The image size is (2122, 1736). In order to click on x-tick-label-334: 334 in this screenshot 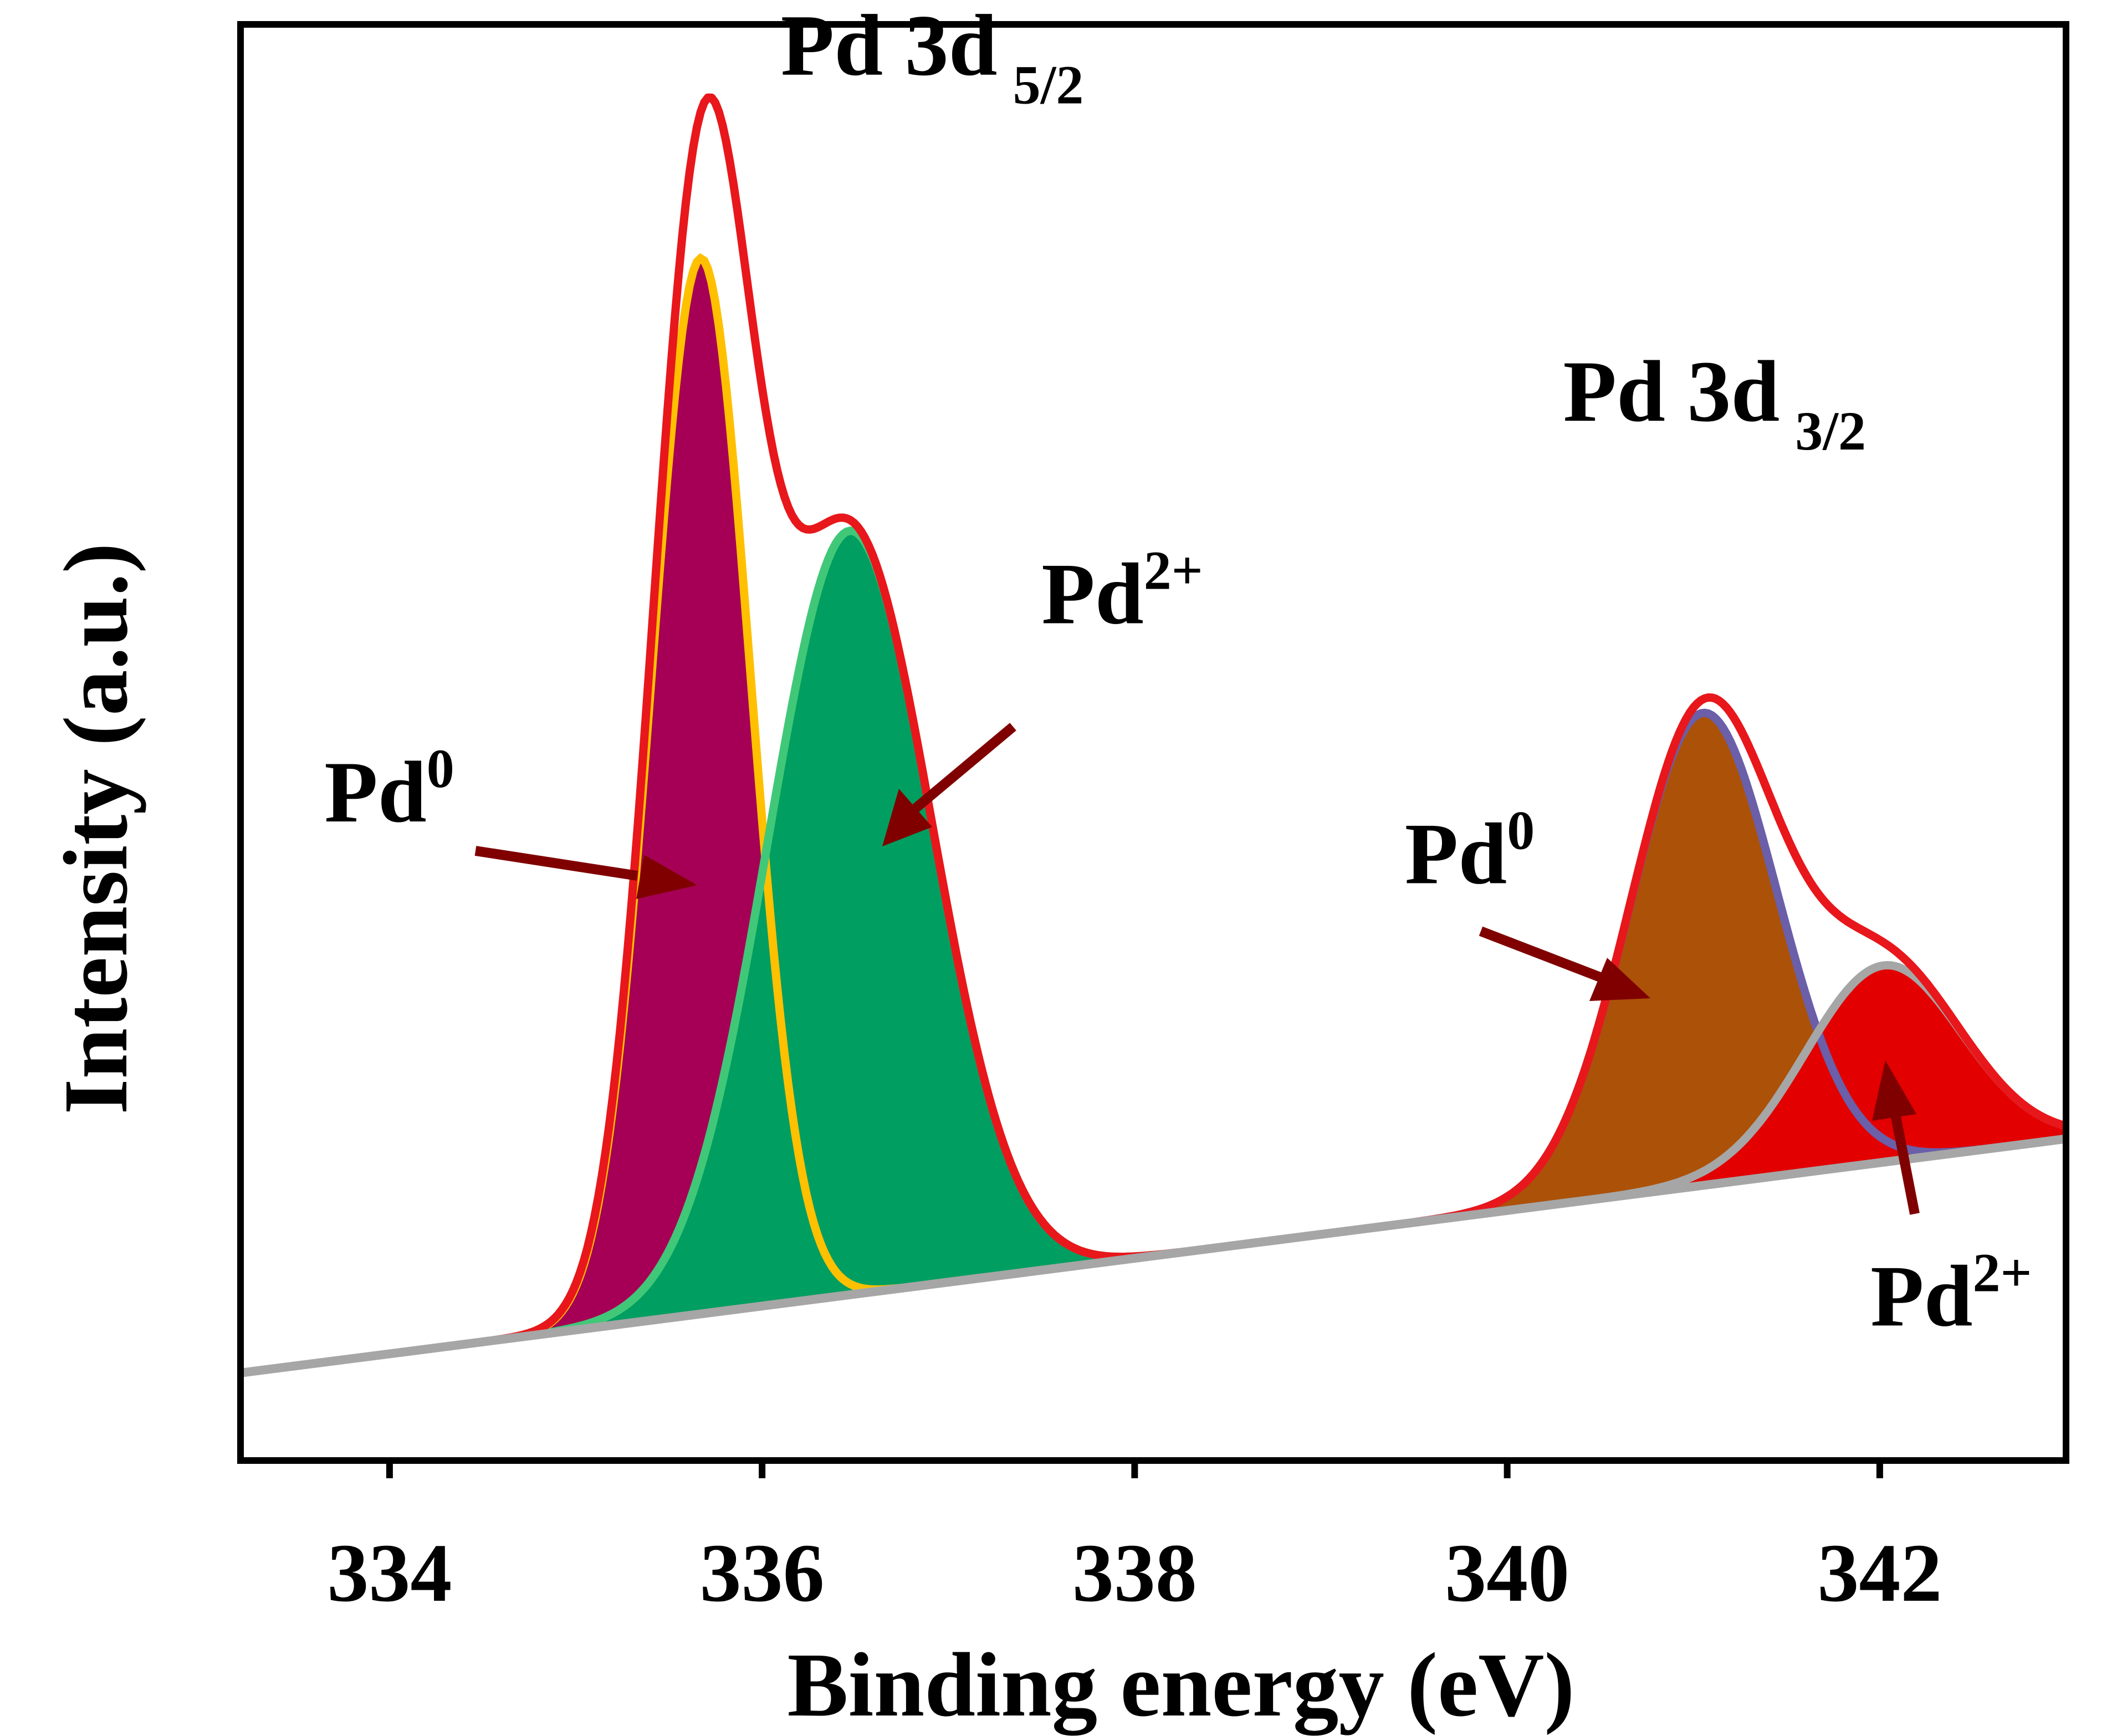, I will do `click(390, 1573)`.